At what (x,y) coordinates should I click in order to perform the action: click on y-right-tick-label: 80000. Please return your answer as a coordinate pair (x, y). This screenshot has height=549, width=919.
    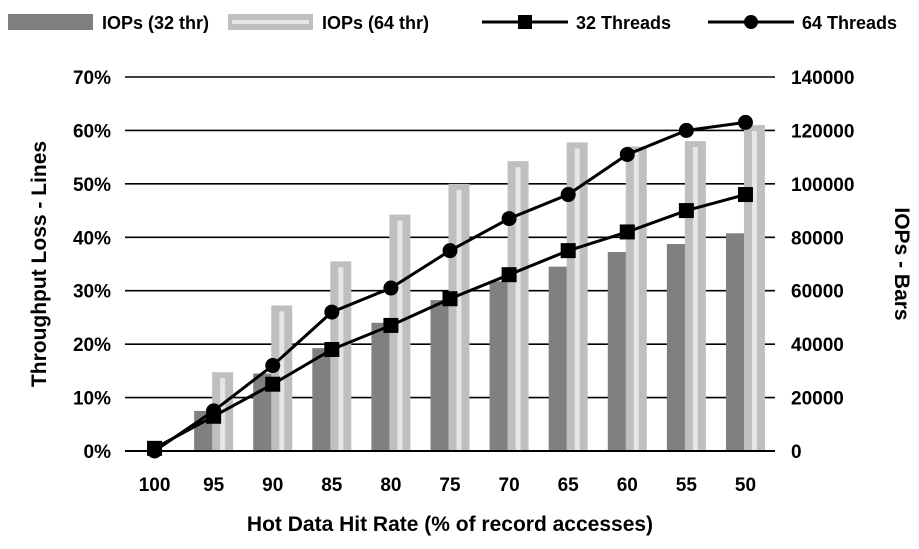
    Looking at the image, I should click on (817, 238).